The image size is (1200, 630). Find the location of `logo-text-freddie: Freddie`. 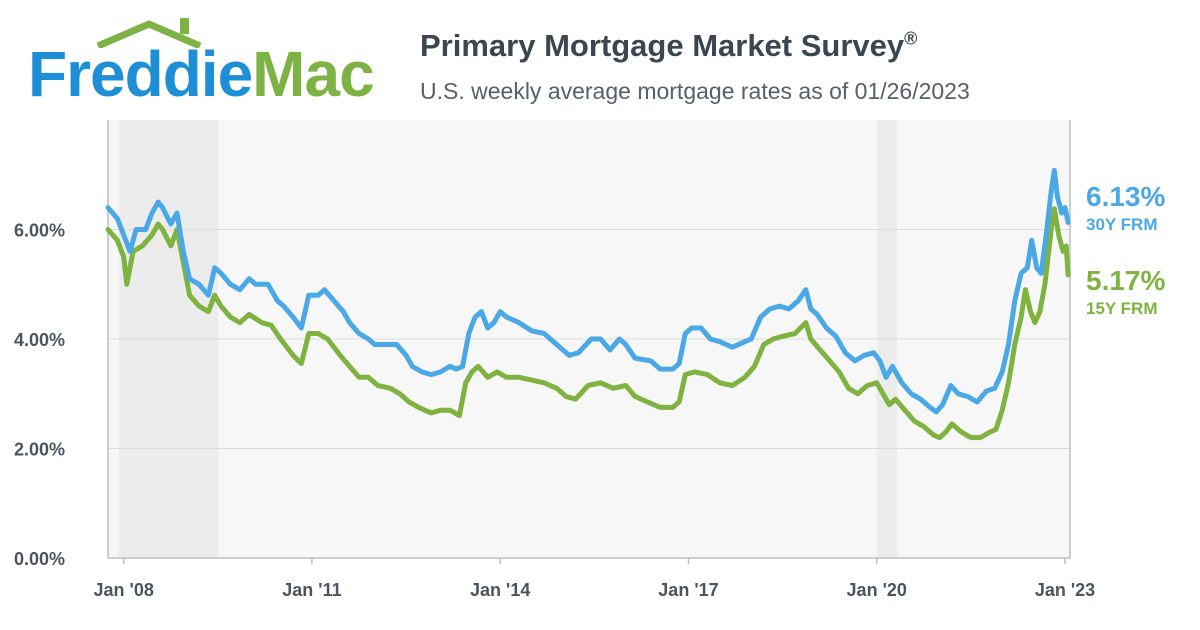

logo-text-freddie: Freddie is located at coordinates (140, 74).